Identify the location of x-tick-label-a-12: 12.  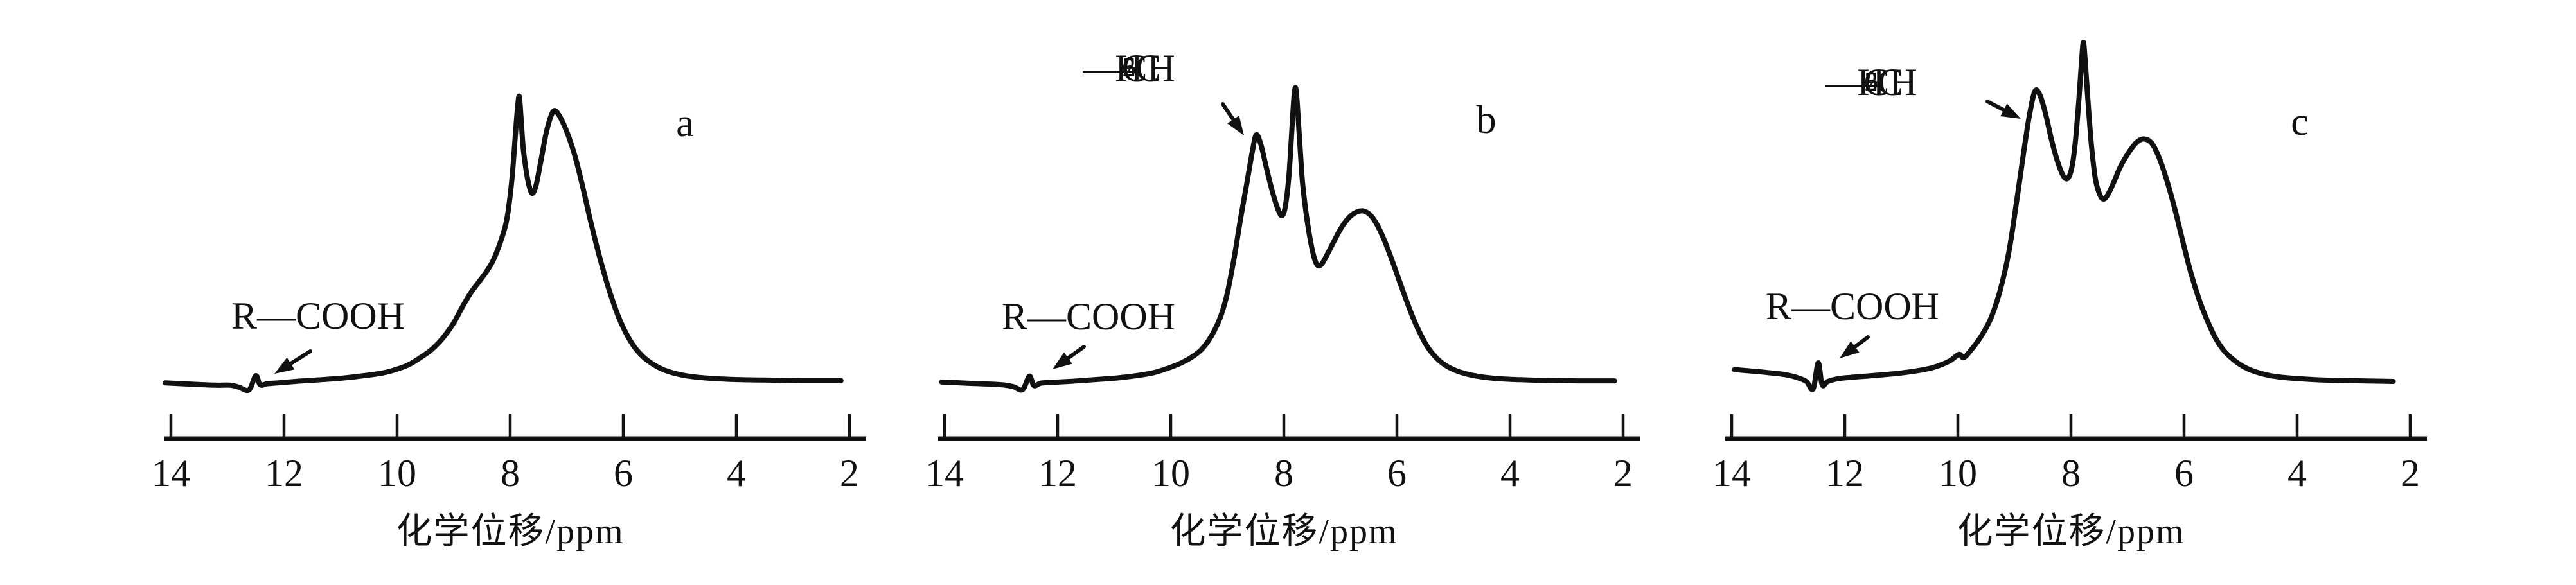
(284, 473).